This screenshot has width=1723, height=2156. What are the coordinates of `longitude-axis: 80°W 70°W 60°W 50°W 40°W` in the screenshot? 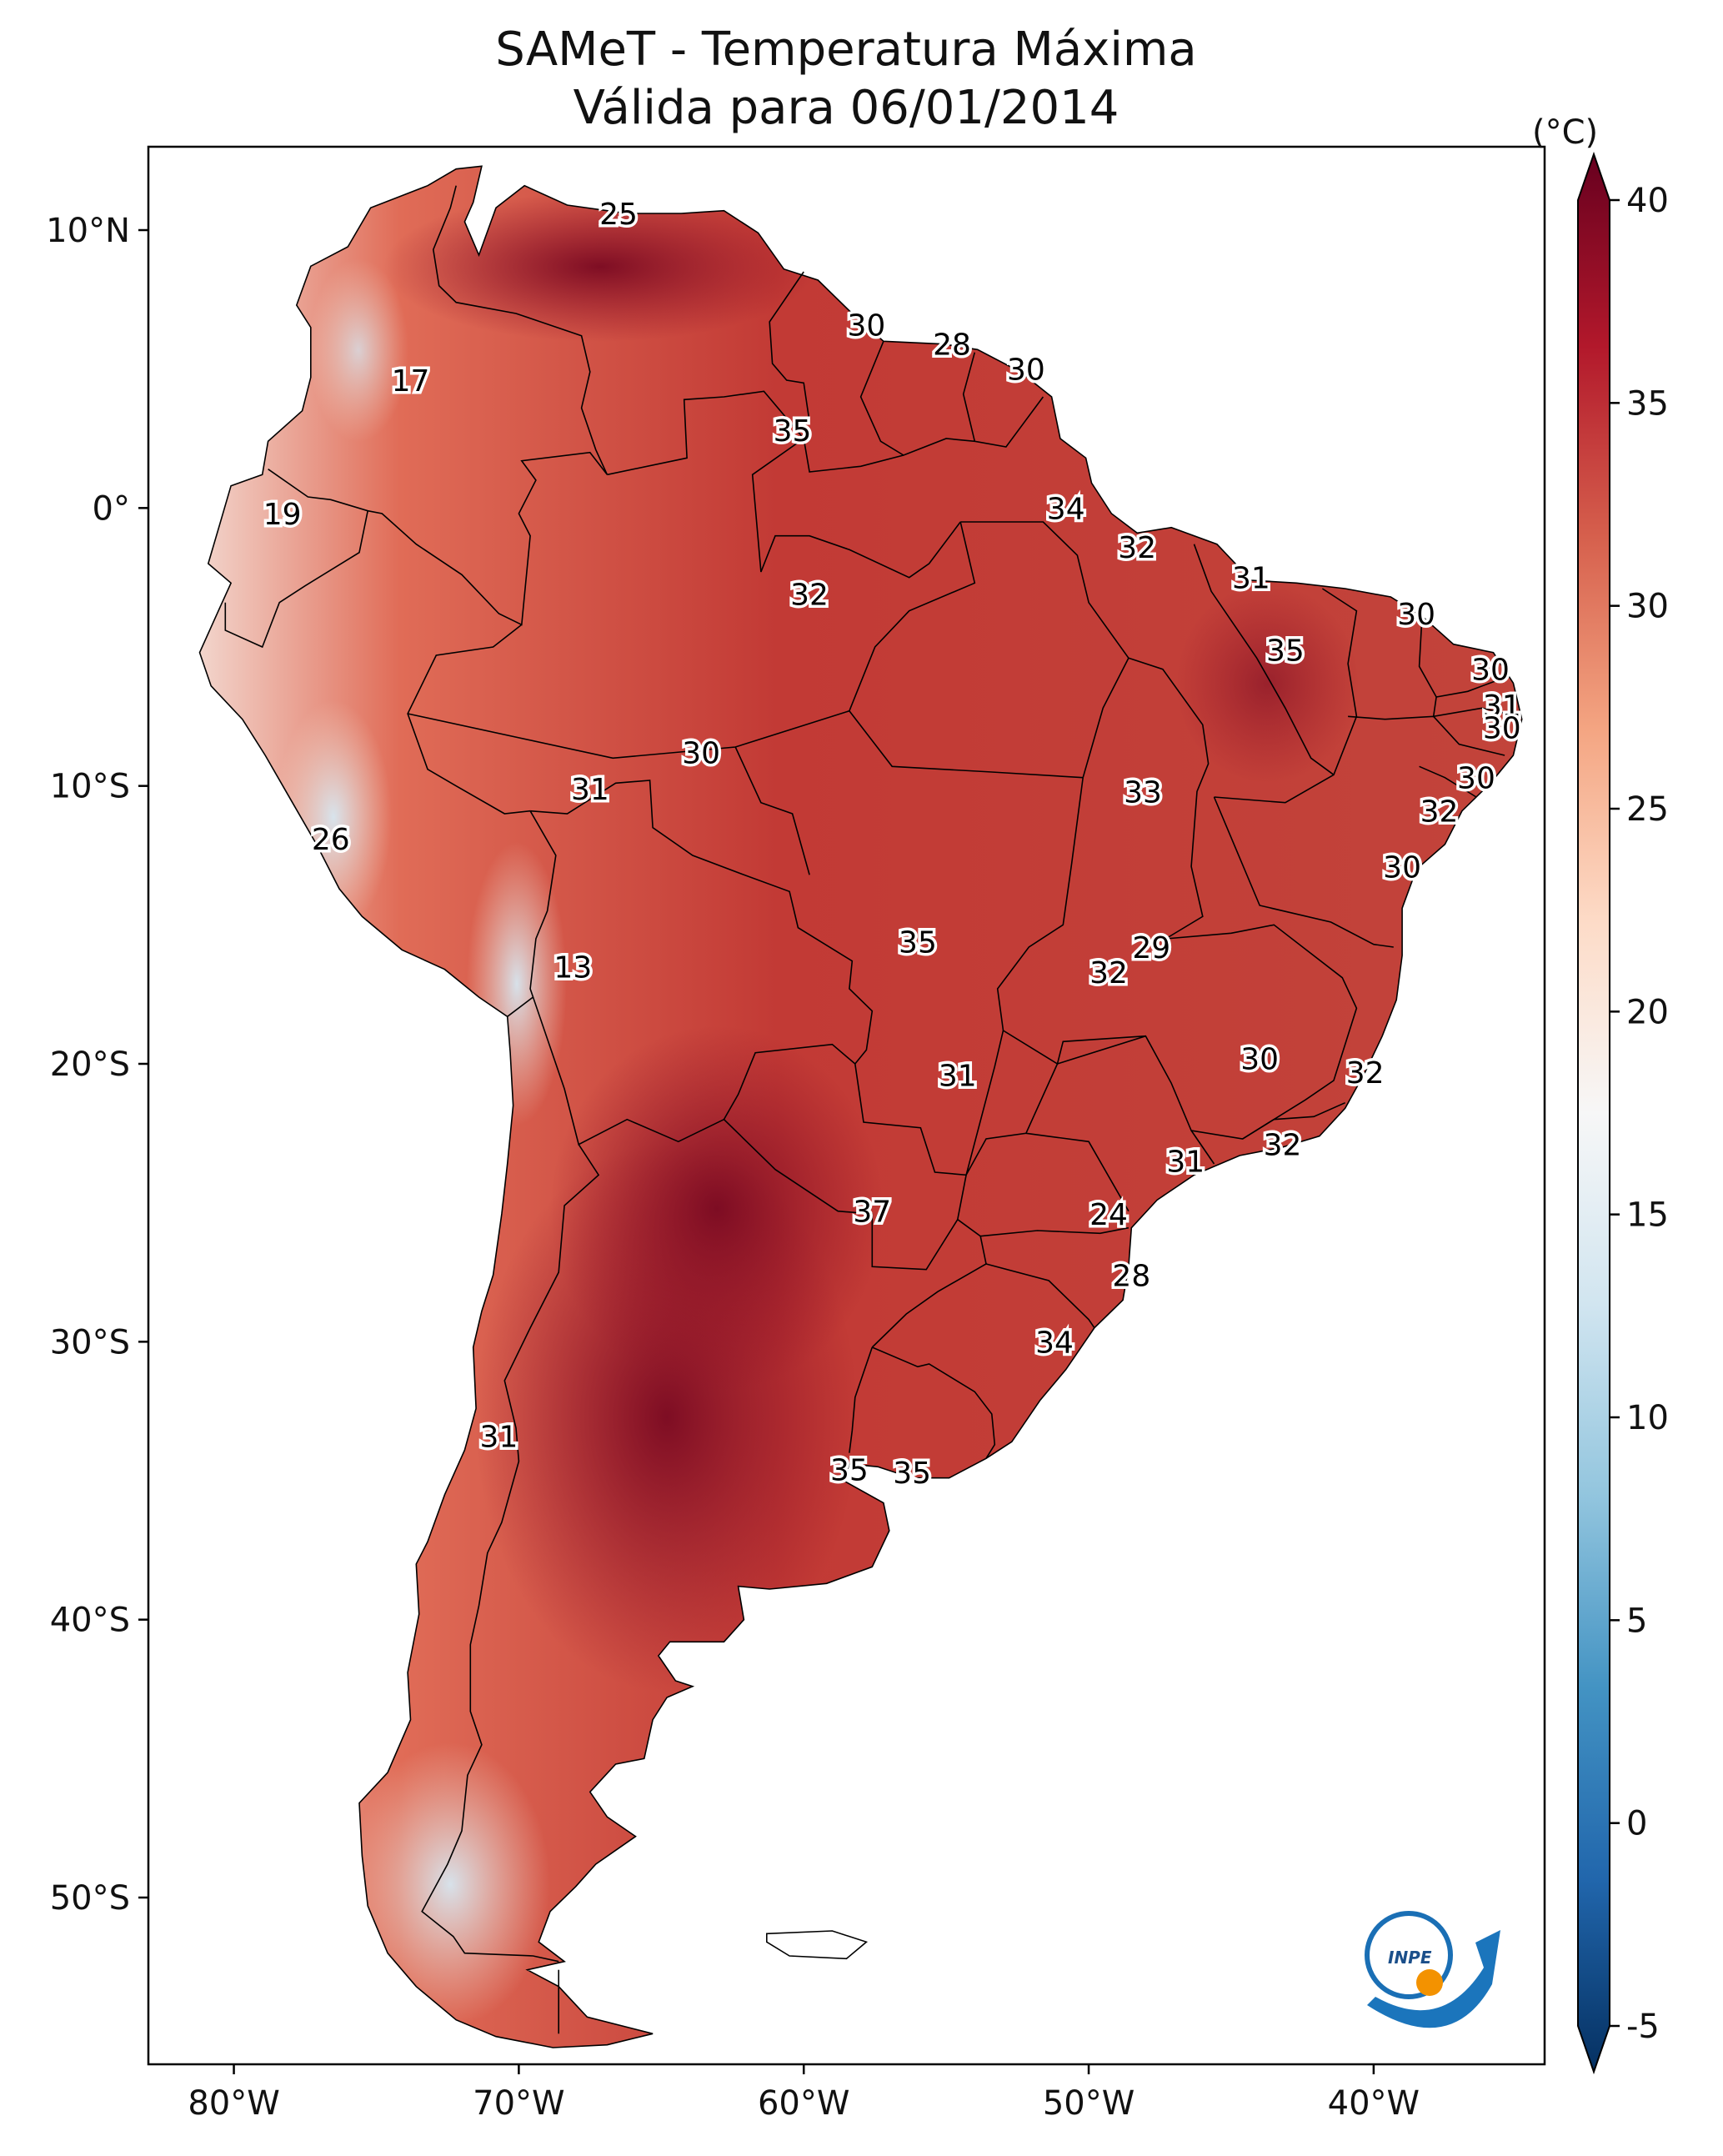 It's located at (804, 2093).